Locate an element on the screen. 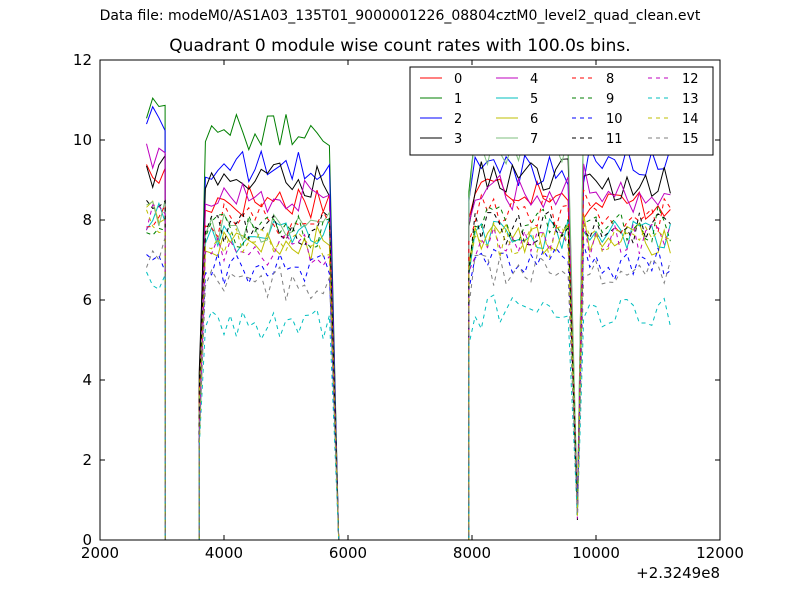  legend-label: 4 is located at coordinates (534, 79).